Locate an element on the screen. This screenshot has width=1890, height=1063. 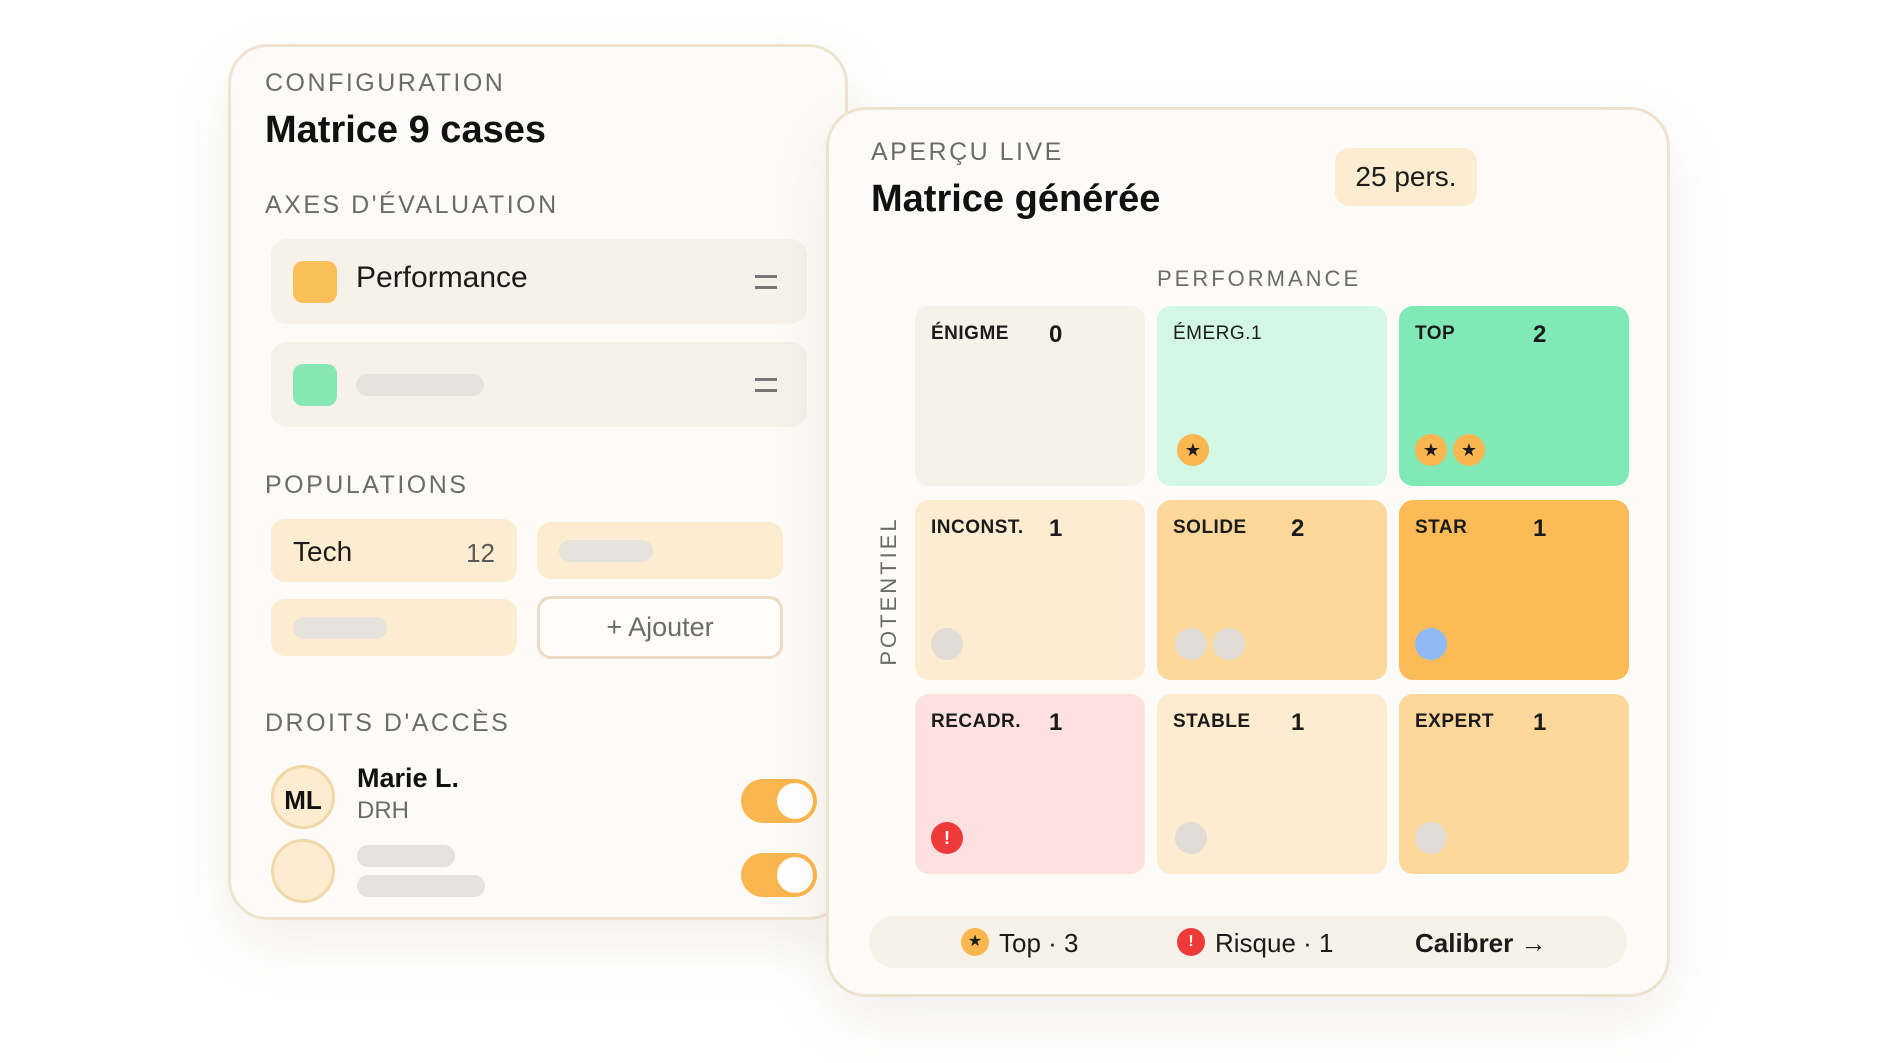
cell-label: STABLE is located at coordinates (1212, 721).